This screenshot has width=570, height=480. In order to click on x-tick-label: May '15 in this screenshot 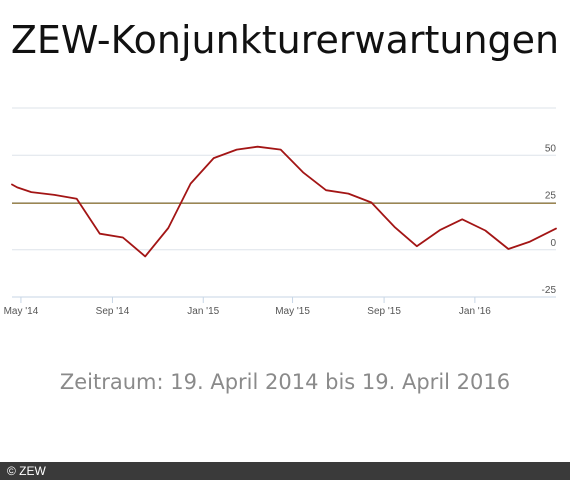, I will do `click(292, 311)`.